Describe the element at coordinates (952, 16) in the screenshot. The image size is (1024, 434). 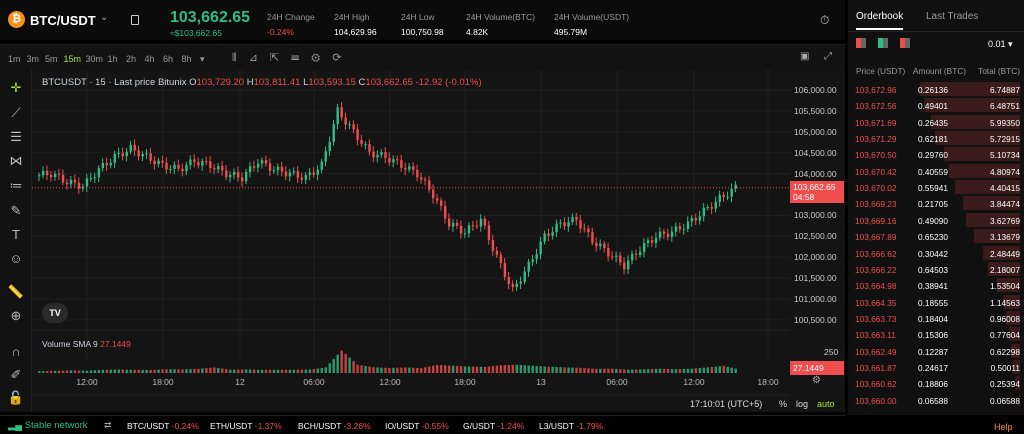
I see `tab-last-trades: Last Trades` at that location.